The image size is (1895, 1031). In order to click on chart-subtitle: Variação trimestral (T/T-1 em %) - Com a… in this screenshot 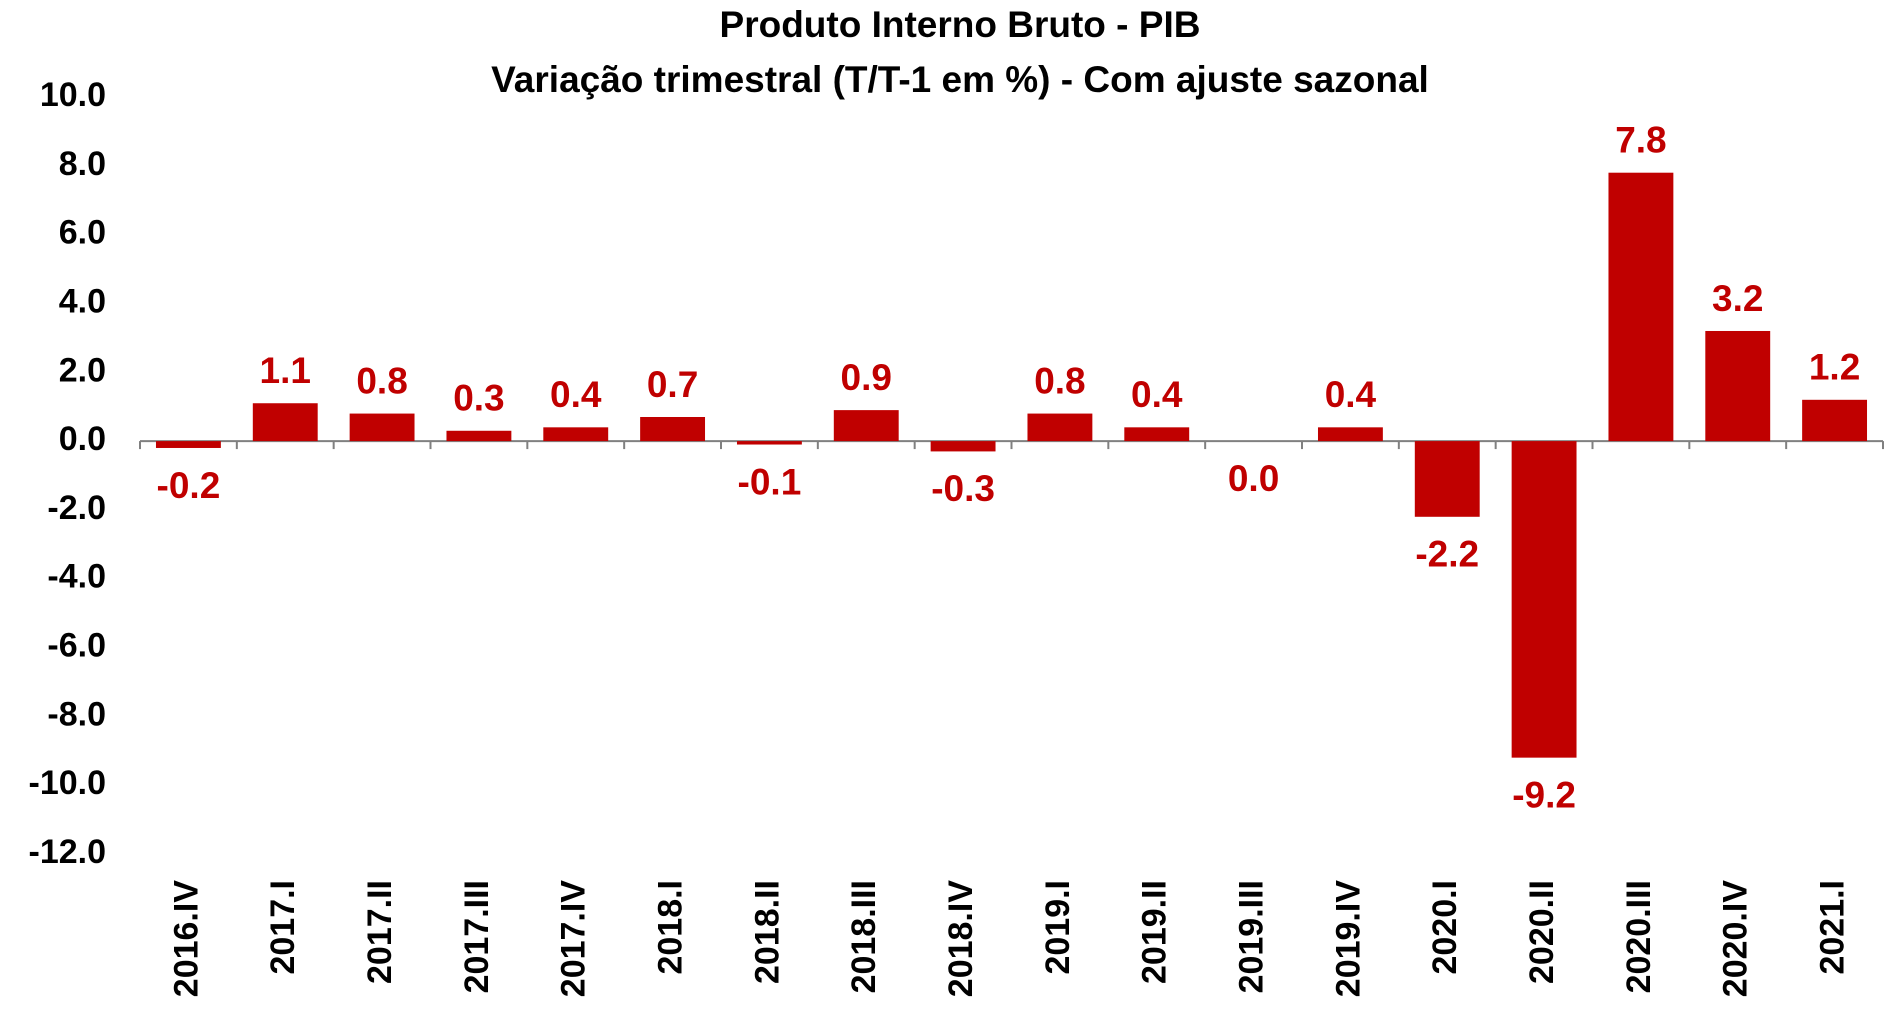, I will do `click(960, 79)`.